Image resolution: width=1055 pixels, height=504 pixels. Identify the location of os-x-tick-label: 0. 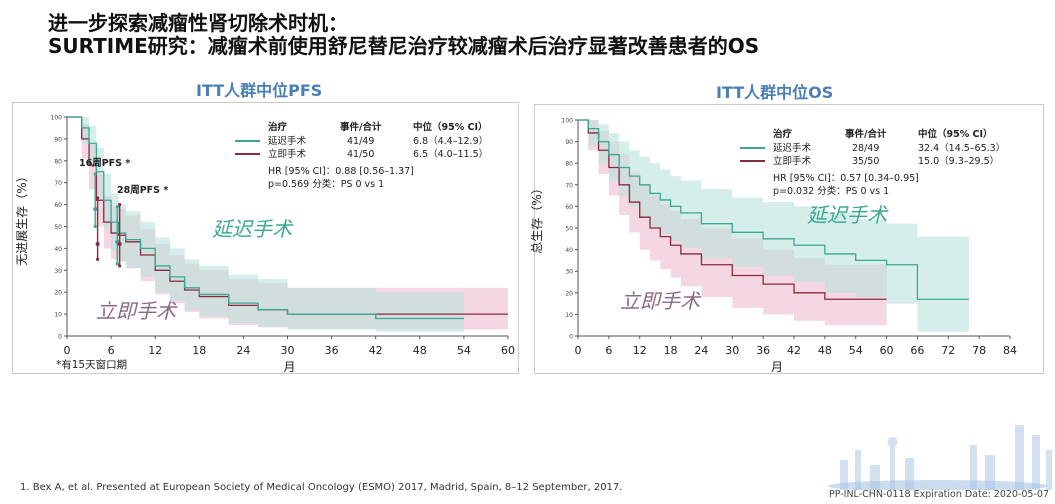
(578, 350).